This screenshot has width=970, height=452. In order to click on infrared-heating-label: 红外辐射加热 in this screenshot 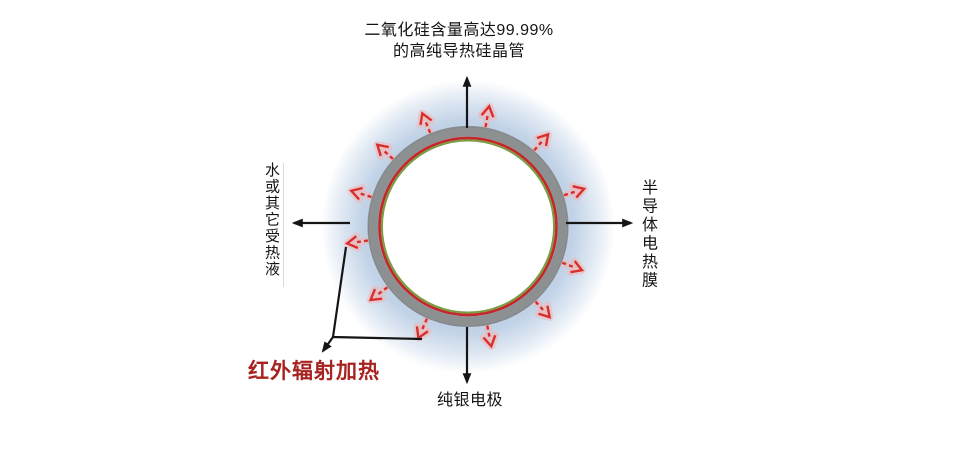, I will do `click(314, 371)`.